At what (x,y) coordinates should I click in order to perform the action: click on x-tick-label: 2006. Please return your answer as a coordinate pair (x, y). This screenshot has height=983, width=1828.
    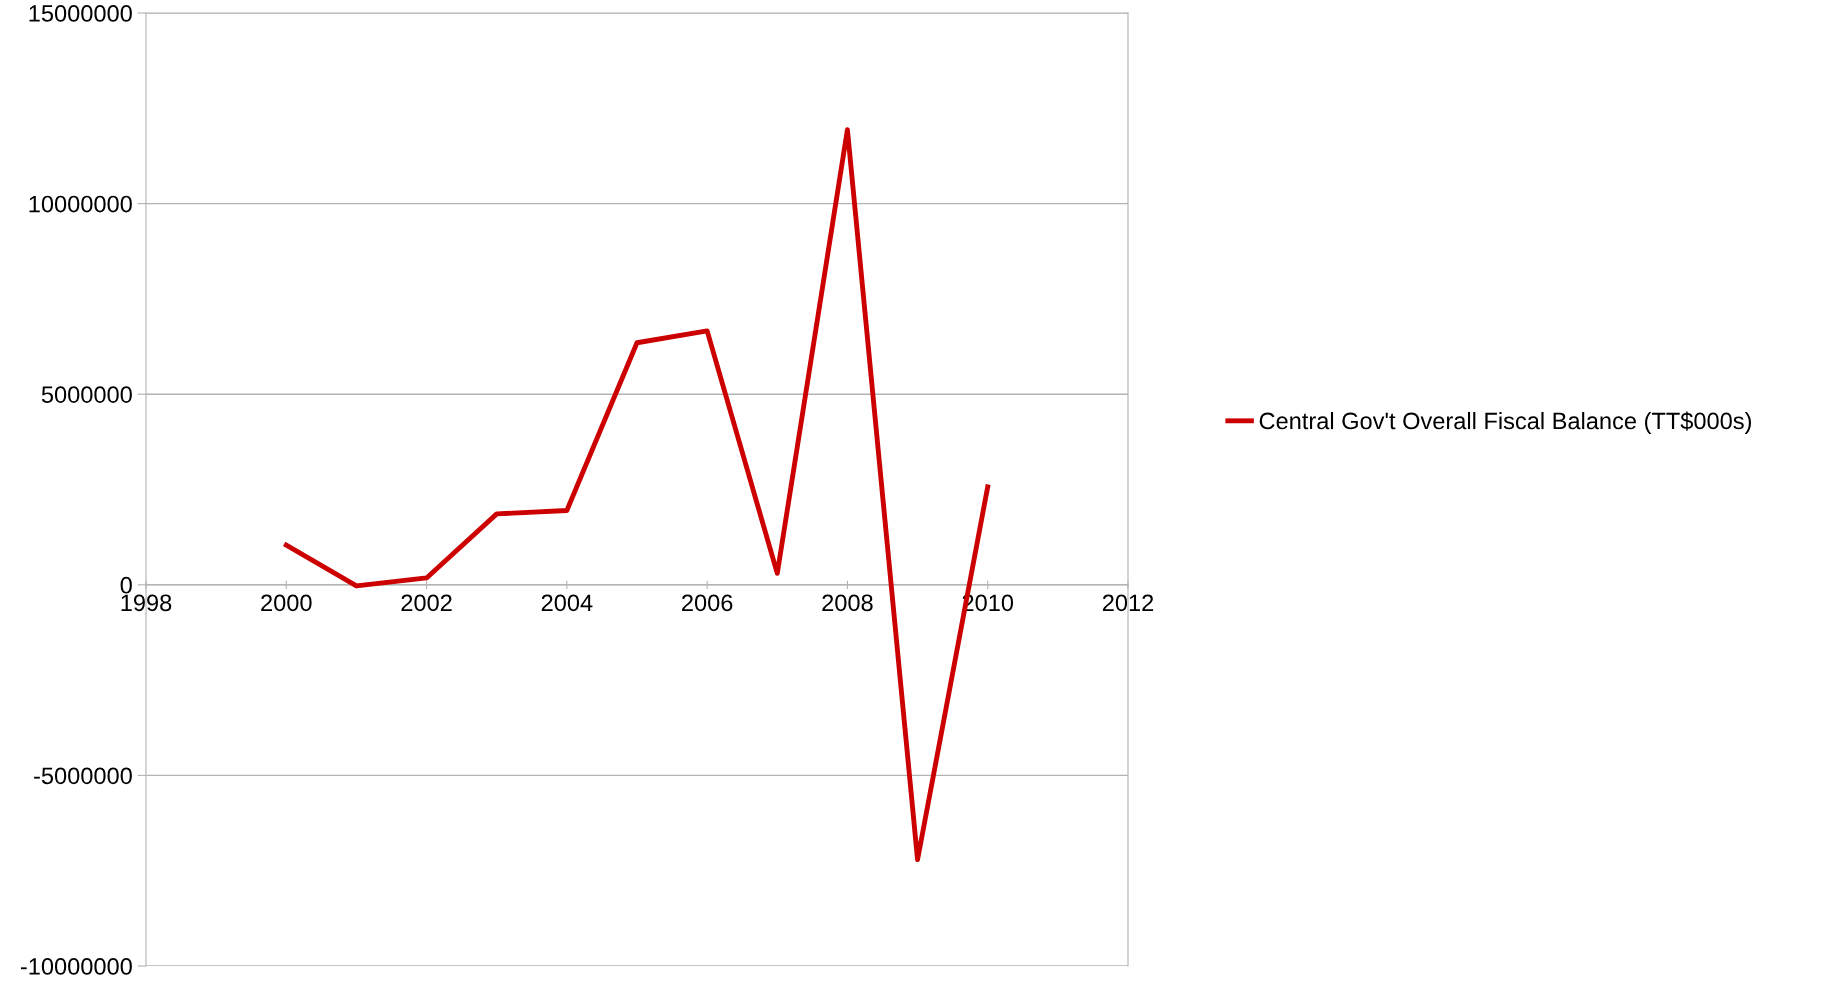
    Looking at the image, I should click on (707, 603).